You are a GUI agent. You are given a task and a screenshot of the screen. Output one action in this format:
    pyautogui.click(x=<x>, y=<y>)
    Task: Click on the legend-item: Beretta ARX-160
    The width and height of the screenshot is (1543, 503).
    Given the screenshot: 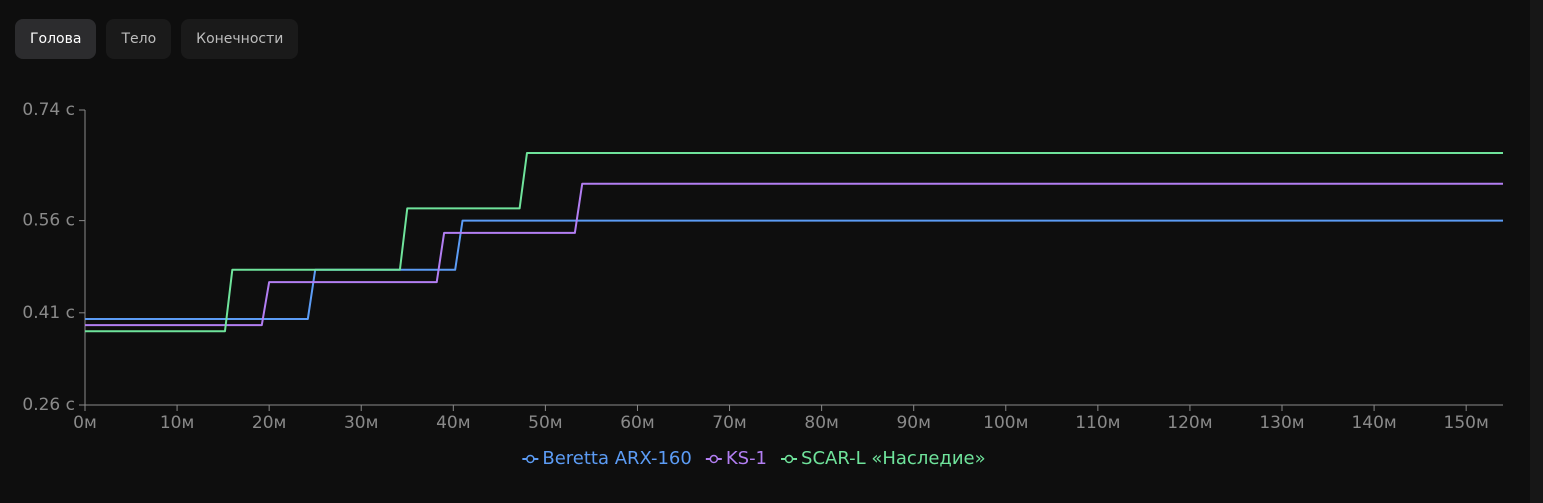 What is the action you would take?
    pyautogui.click(x=607, y=458)
    